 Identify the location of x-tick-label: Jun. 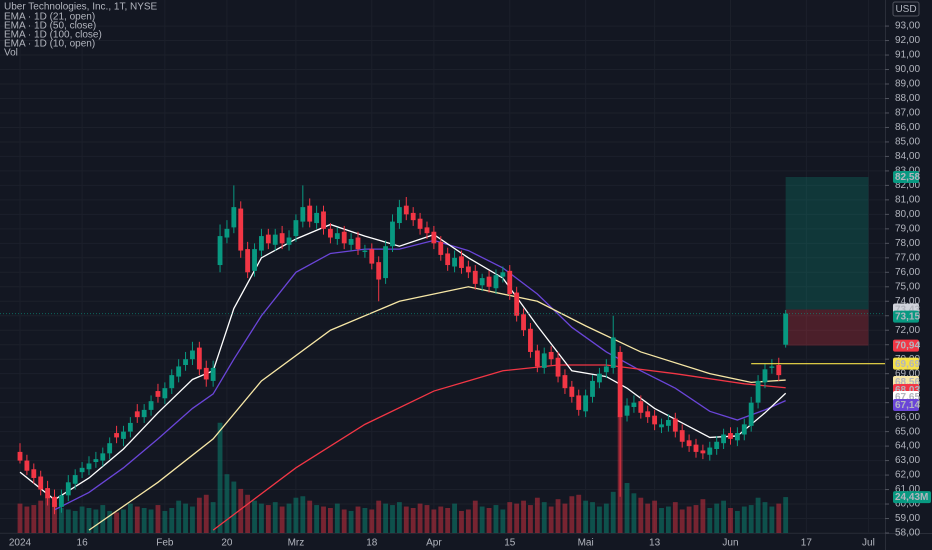
(730, 543).